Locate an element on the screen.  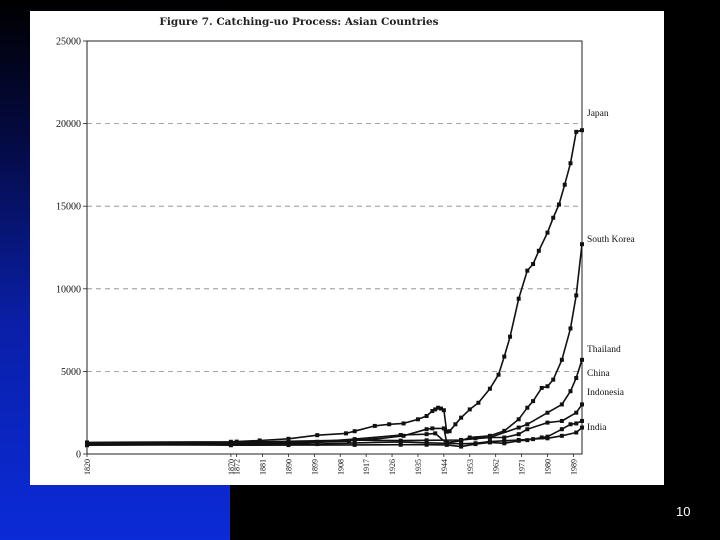
x-tick-label: 1881 is located at coordinates (263, 467).